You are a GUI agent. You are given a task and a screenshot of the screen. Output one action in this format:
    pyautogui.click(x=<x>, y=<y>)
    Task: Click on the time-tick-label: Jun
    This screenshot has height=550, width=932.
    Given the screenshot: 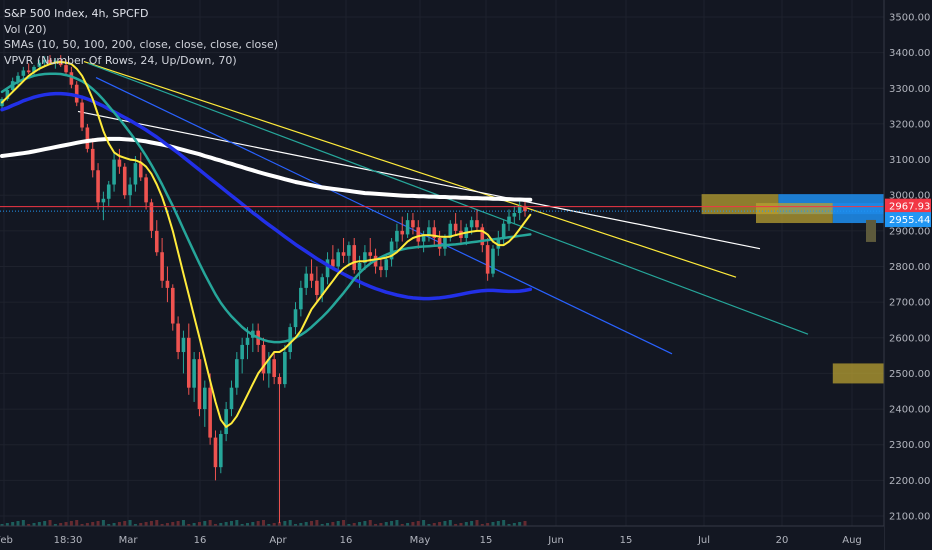 What is the action you would take?
    pyautogui.click(x=555, y=540)
    